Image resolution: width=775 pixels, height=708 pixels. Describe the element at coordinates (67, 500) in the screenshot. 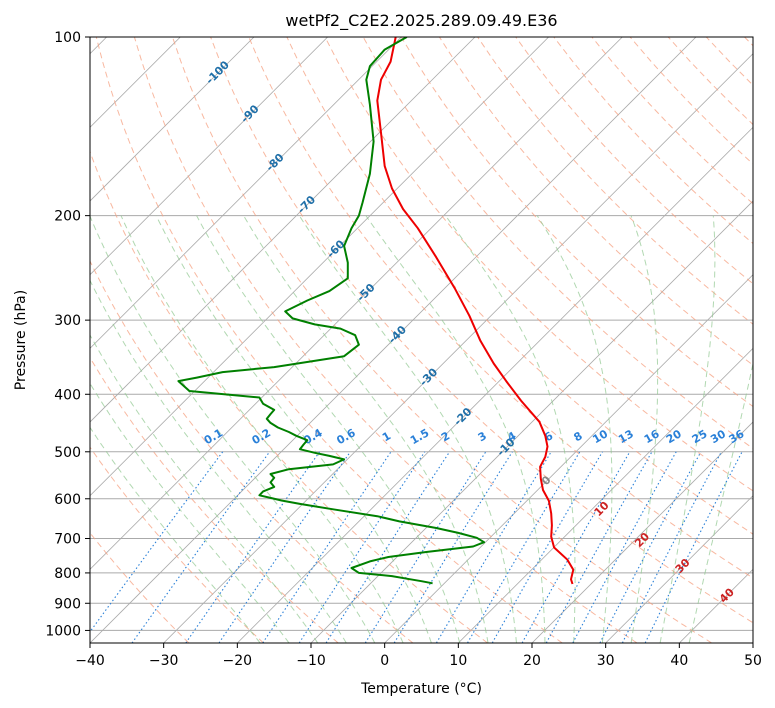

I see `y-tick-label: 600` at that location.